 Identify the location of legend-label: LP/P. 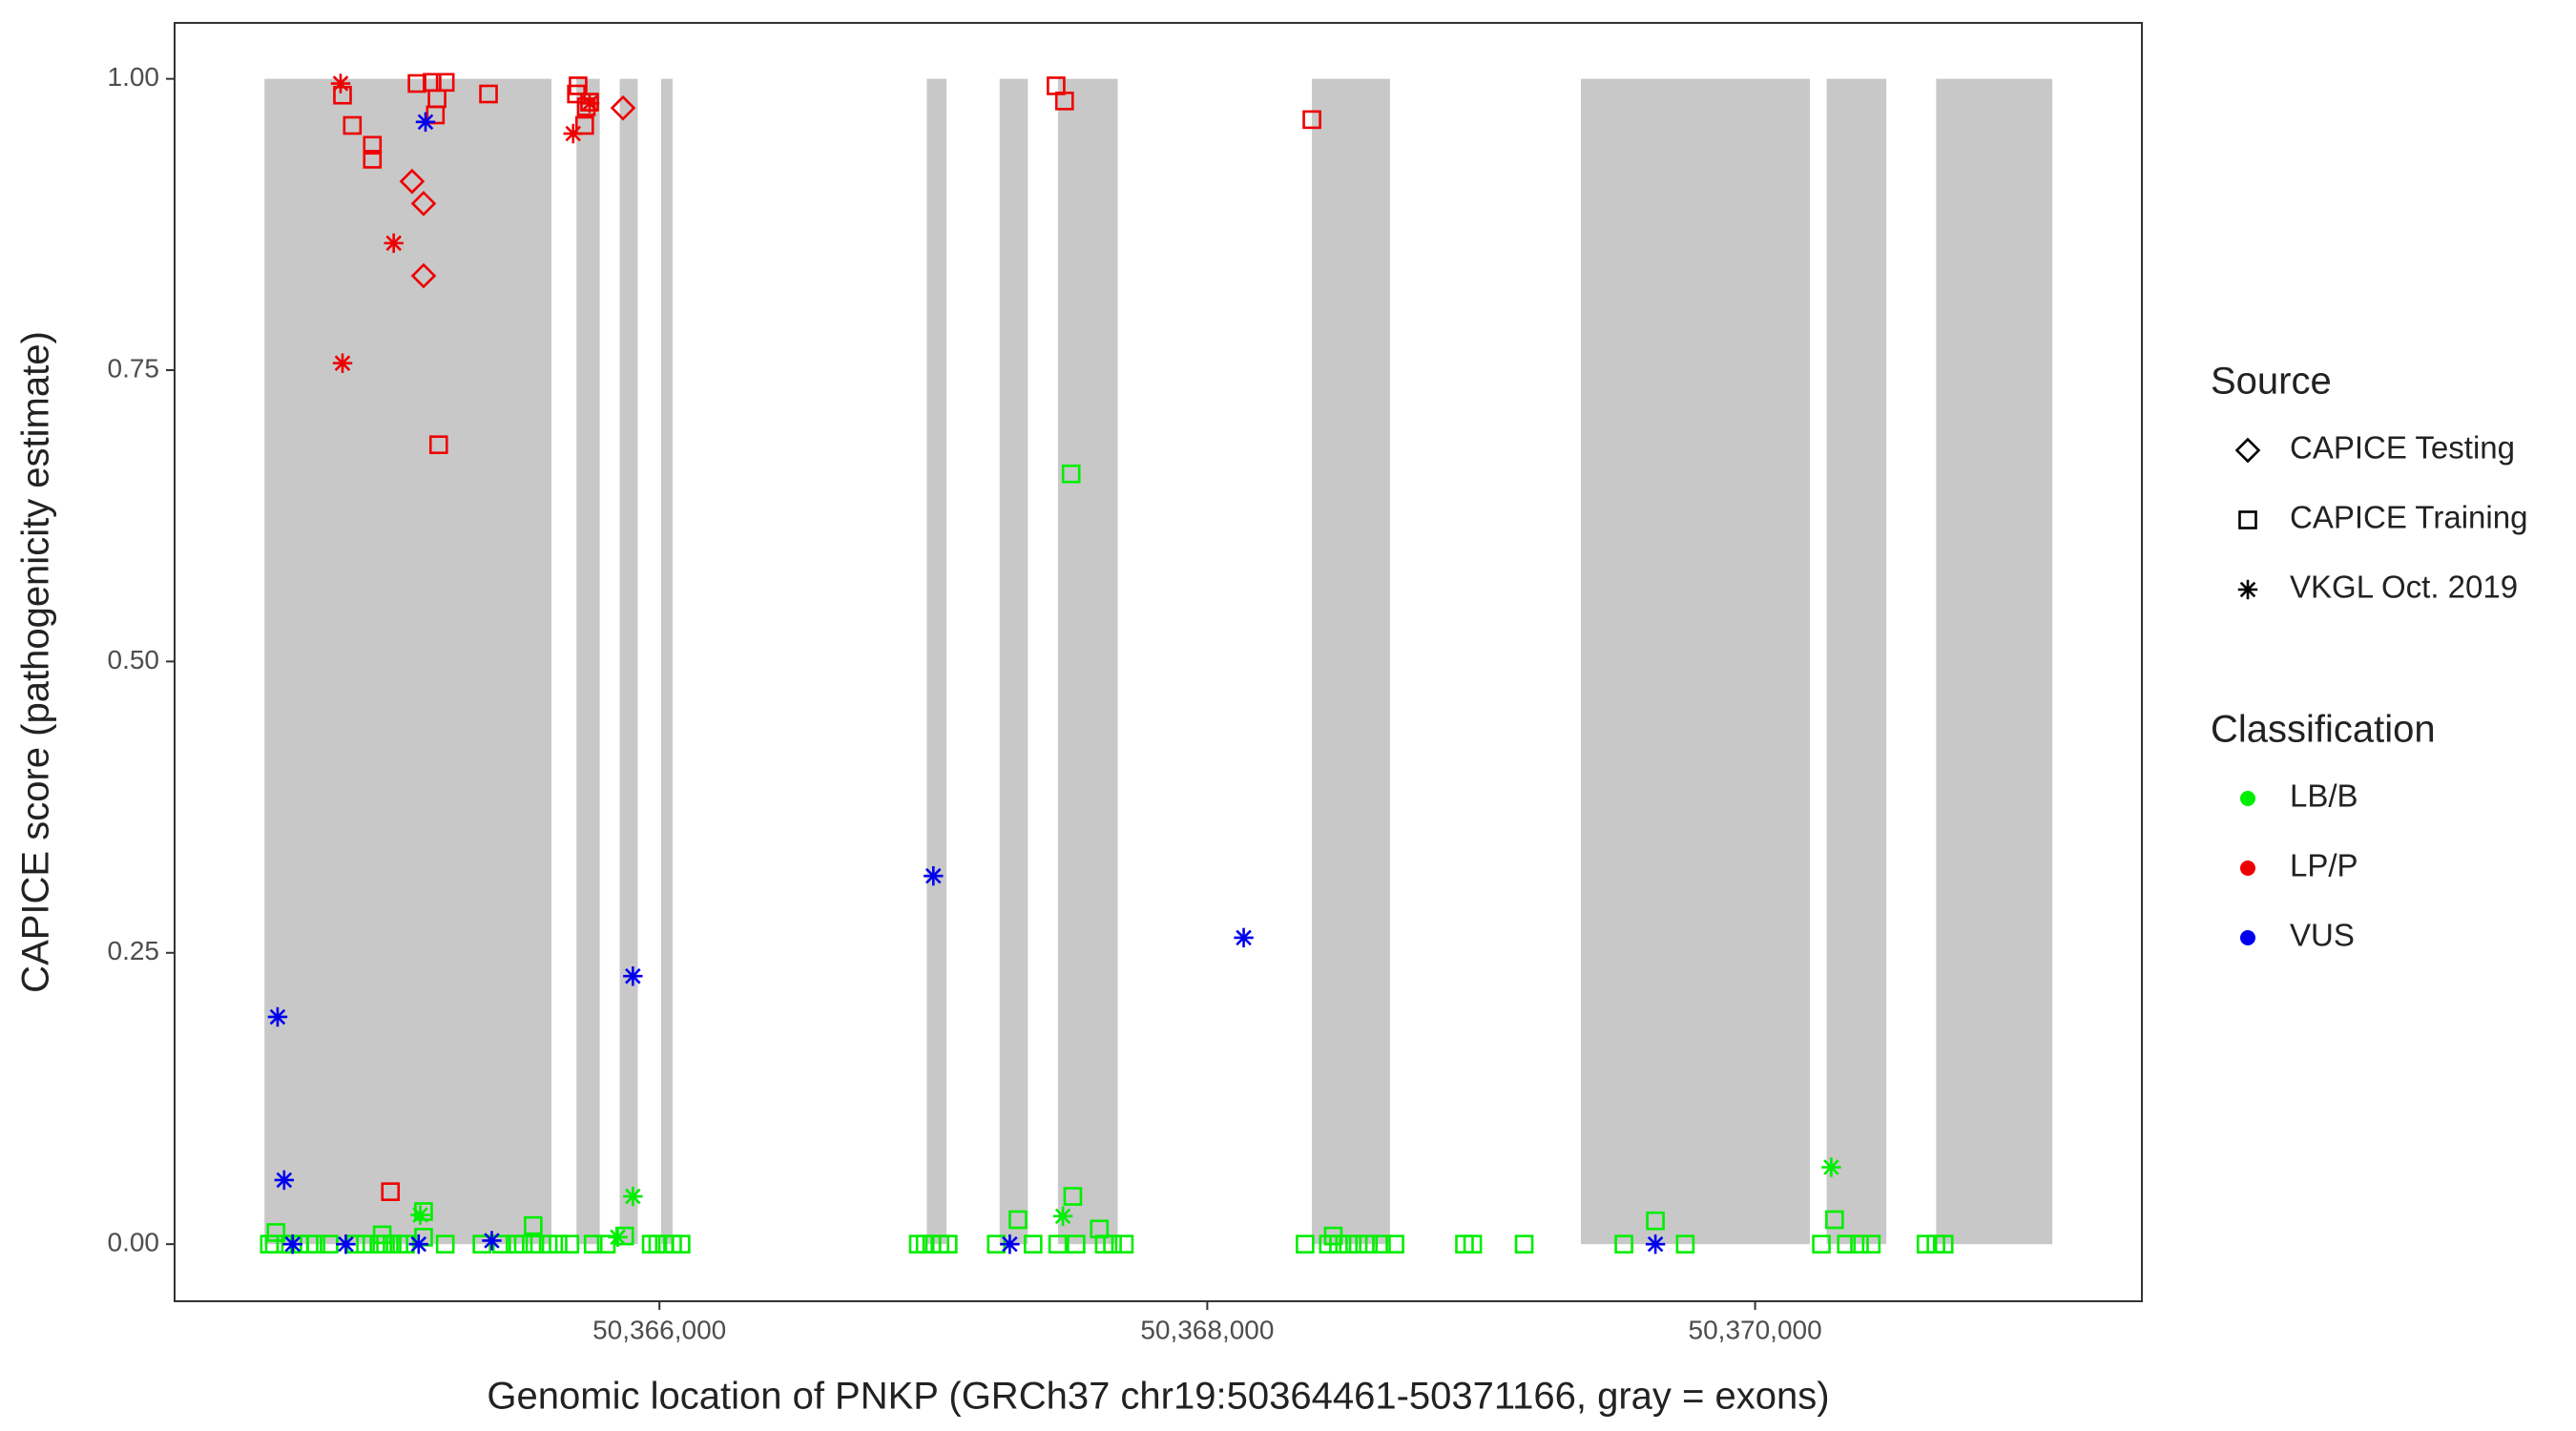
(2324, 865).